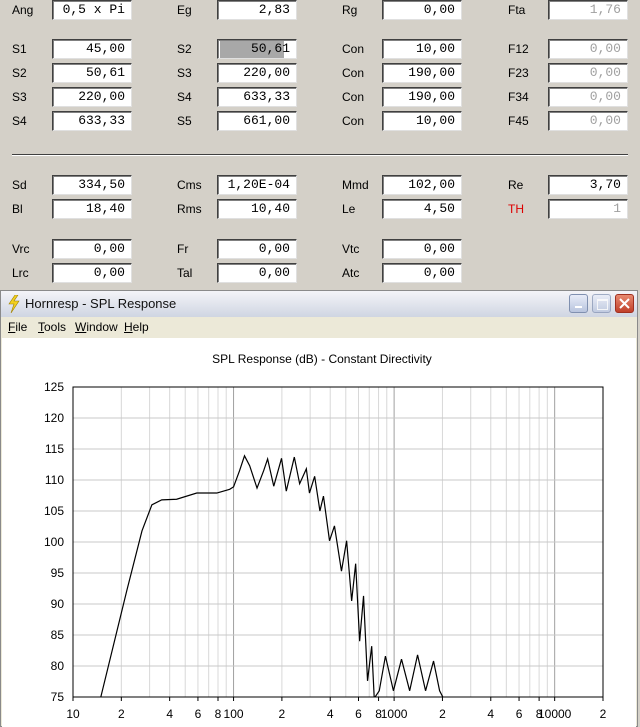 The height and width of the screenshot is (727, 640). Describe the element at coordinates (555, 714) in the screenshot. I see `x-tick-label: 10000` at that location.